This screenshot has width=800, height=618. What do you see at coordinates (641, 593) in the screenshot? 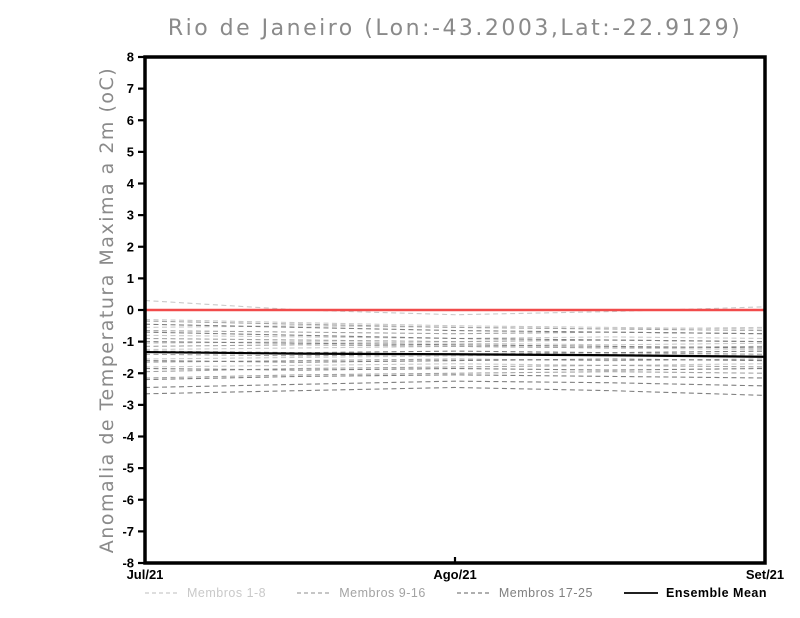
I see `legend-solid-line-sample` at bounding box center [641, 593].